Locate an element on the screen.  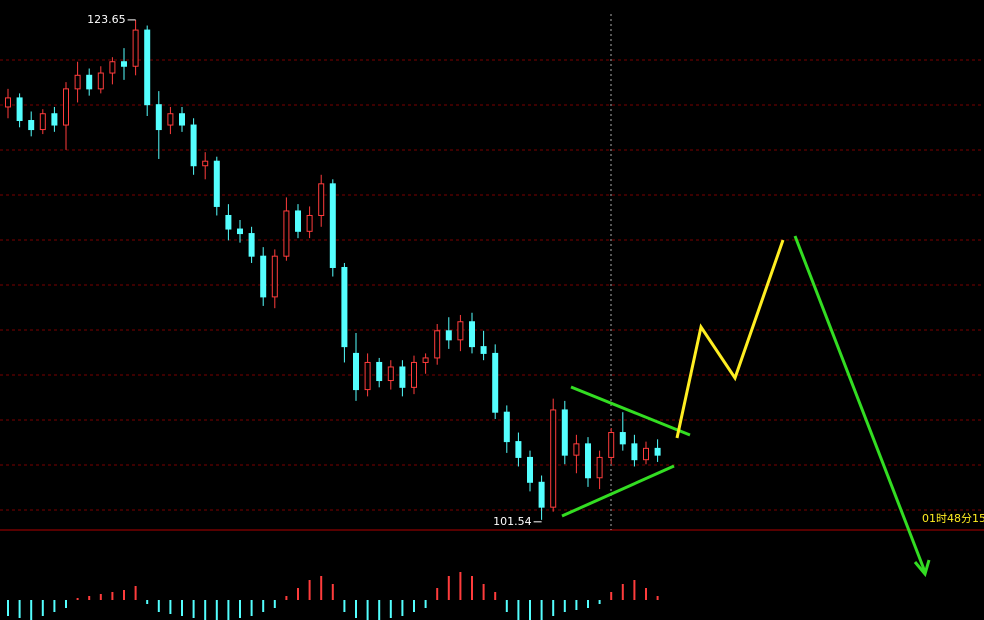
triangle-upper is located at coordinates (630, 411).